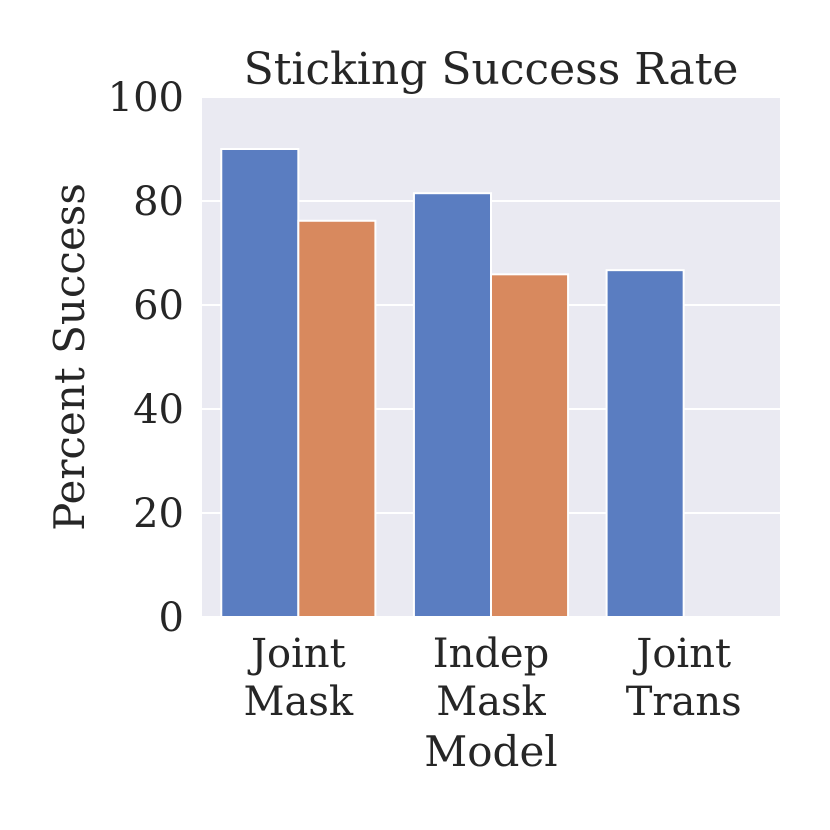  Describe the element at coordinates (171, 618) in the screenshot. I see `y-tick-label-0: 0` at that location.